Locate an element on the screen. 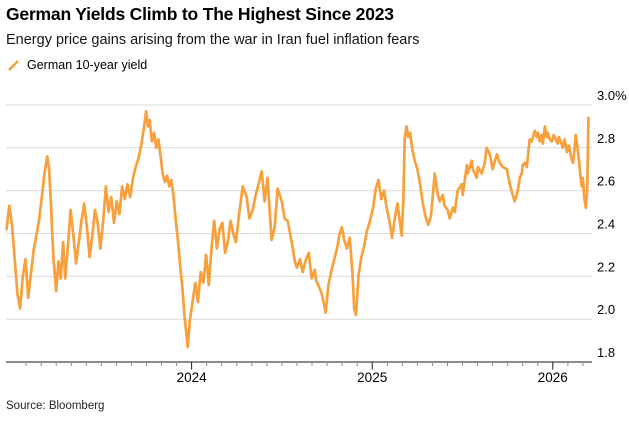  y-axis-label: 2.2 is located at coordinates (606, 266).